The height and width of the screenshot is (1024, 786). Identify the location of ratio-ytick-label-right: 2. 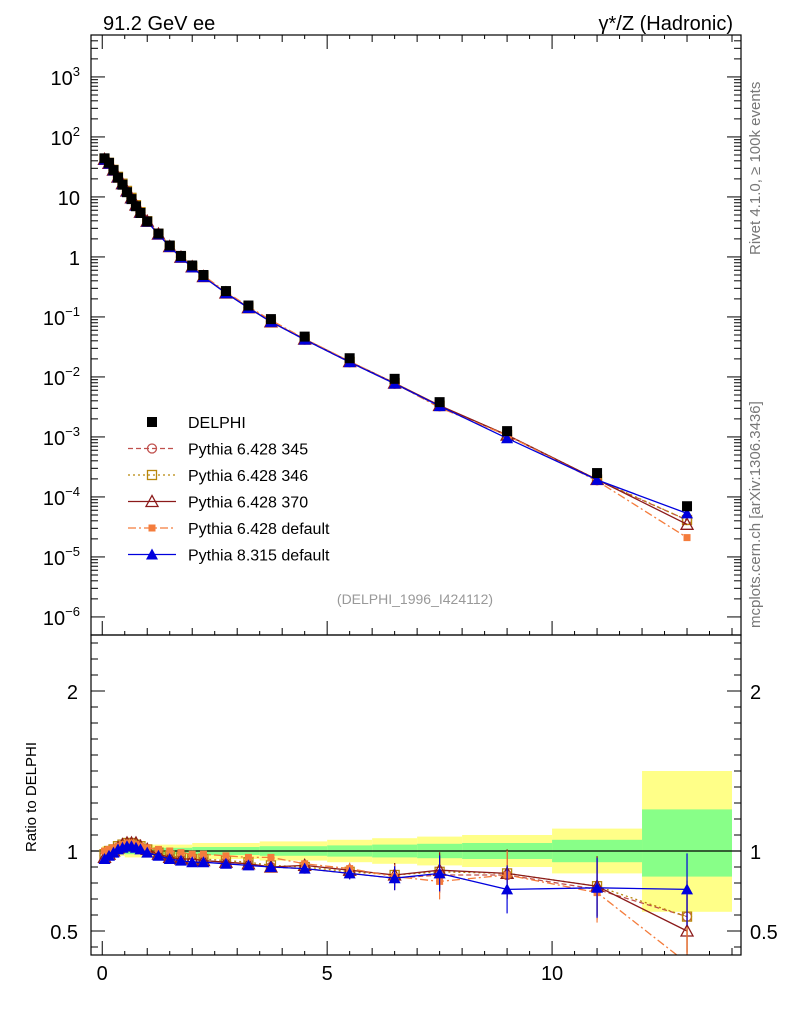
(755, 693).